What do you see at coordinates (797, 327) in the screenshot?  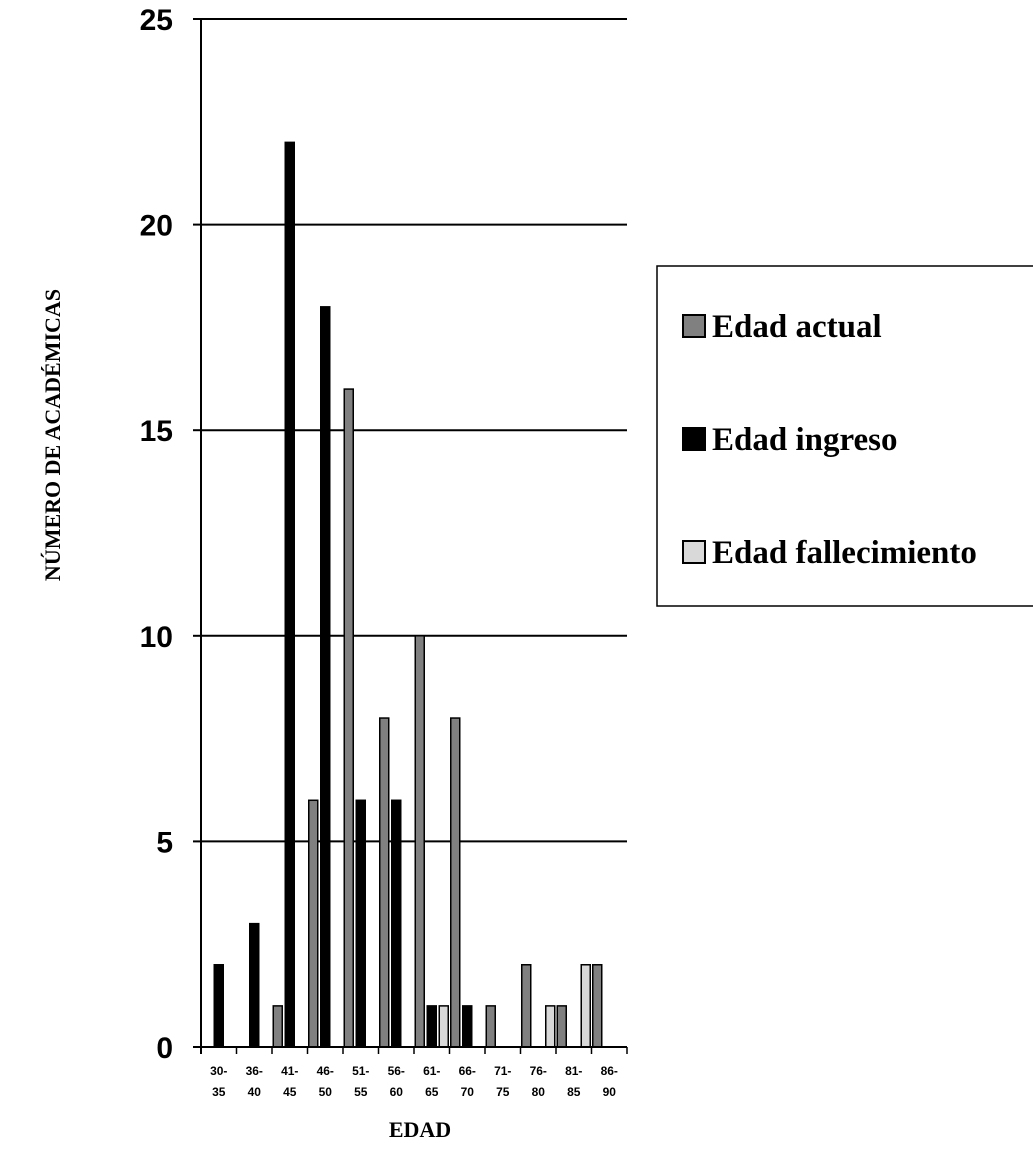 I see `legend-label: Edad actual` at bounding box center [797, 327].